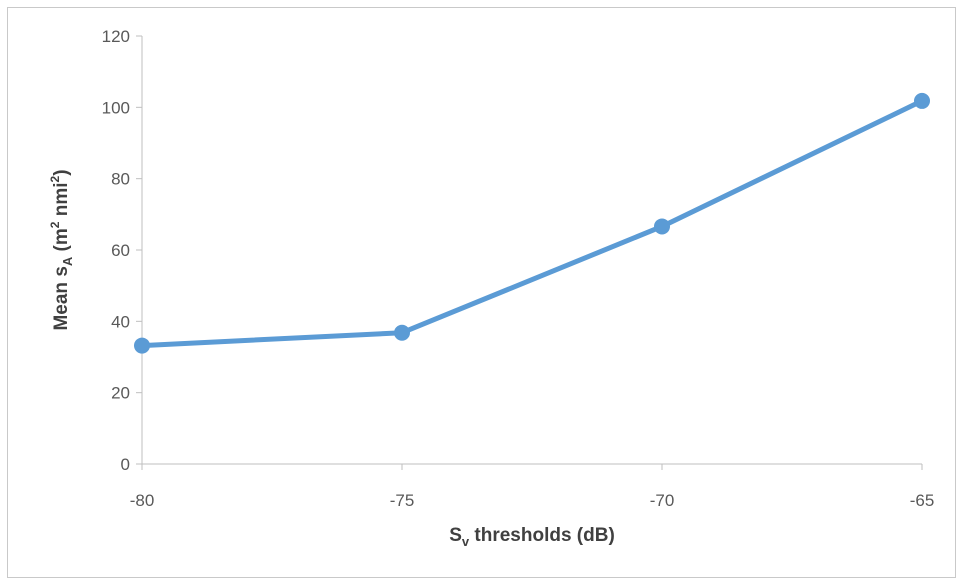  What do you see at coordinates (402, 500) in the screenshot?
I see `x-tick-label: -75` at bounding box center [402, 500].